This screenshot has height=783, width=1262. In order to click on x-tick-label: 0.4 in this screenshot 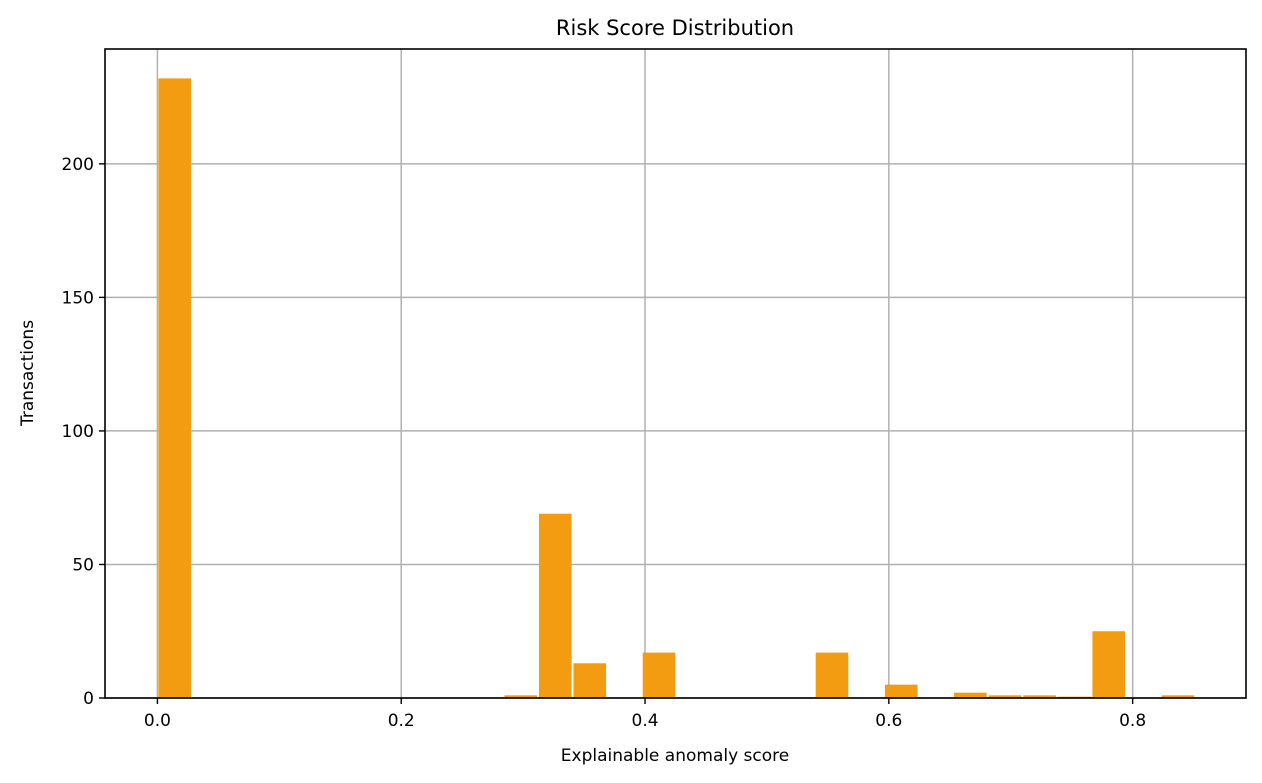, I will do `click(645, 721)`.